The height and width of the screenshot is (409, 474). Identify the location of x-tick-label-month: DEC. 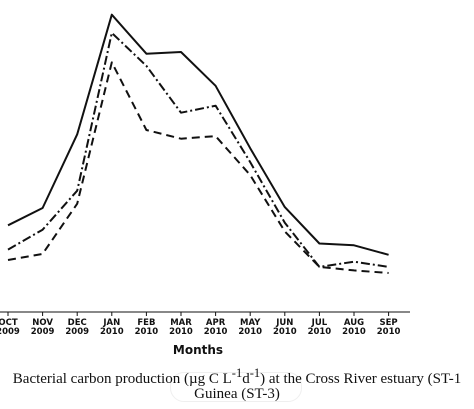
(77, 323).